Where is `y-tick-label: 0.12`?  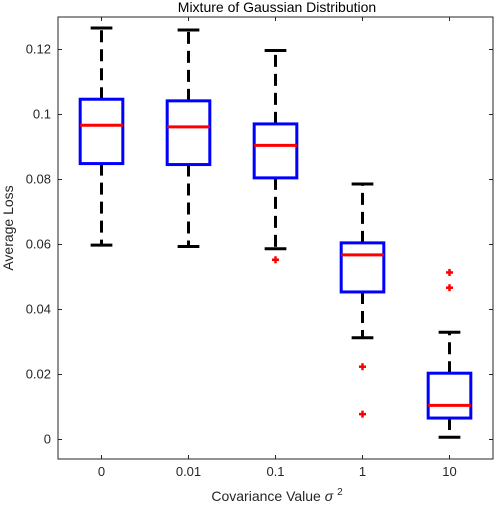 y-tick-label: 0.12 is located at coordinates (38, 49).